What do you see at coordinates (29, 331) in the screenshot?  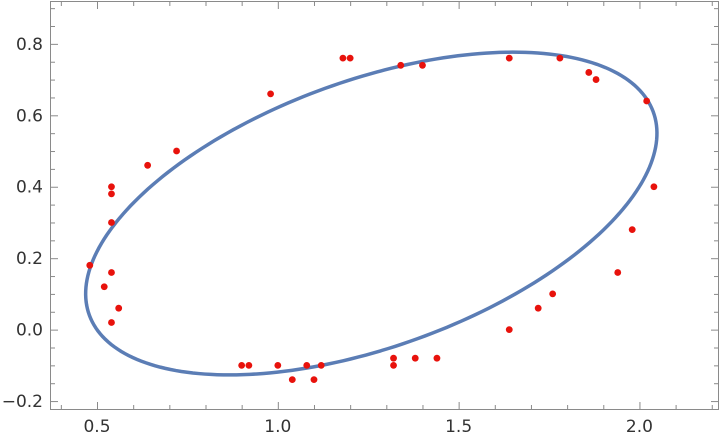 I see `y-tick-label: 0.0` at bounding box center [29, 331].